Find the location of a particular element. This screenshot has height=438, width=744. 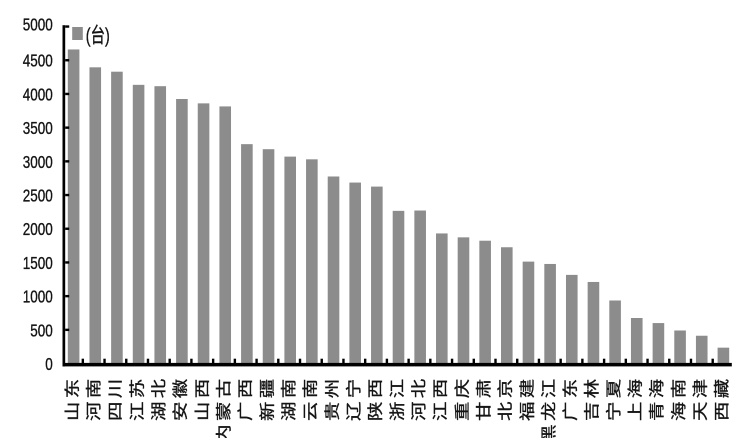

svg-text: 新疆 is located at coordinates (266, 399).